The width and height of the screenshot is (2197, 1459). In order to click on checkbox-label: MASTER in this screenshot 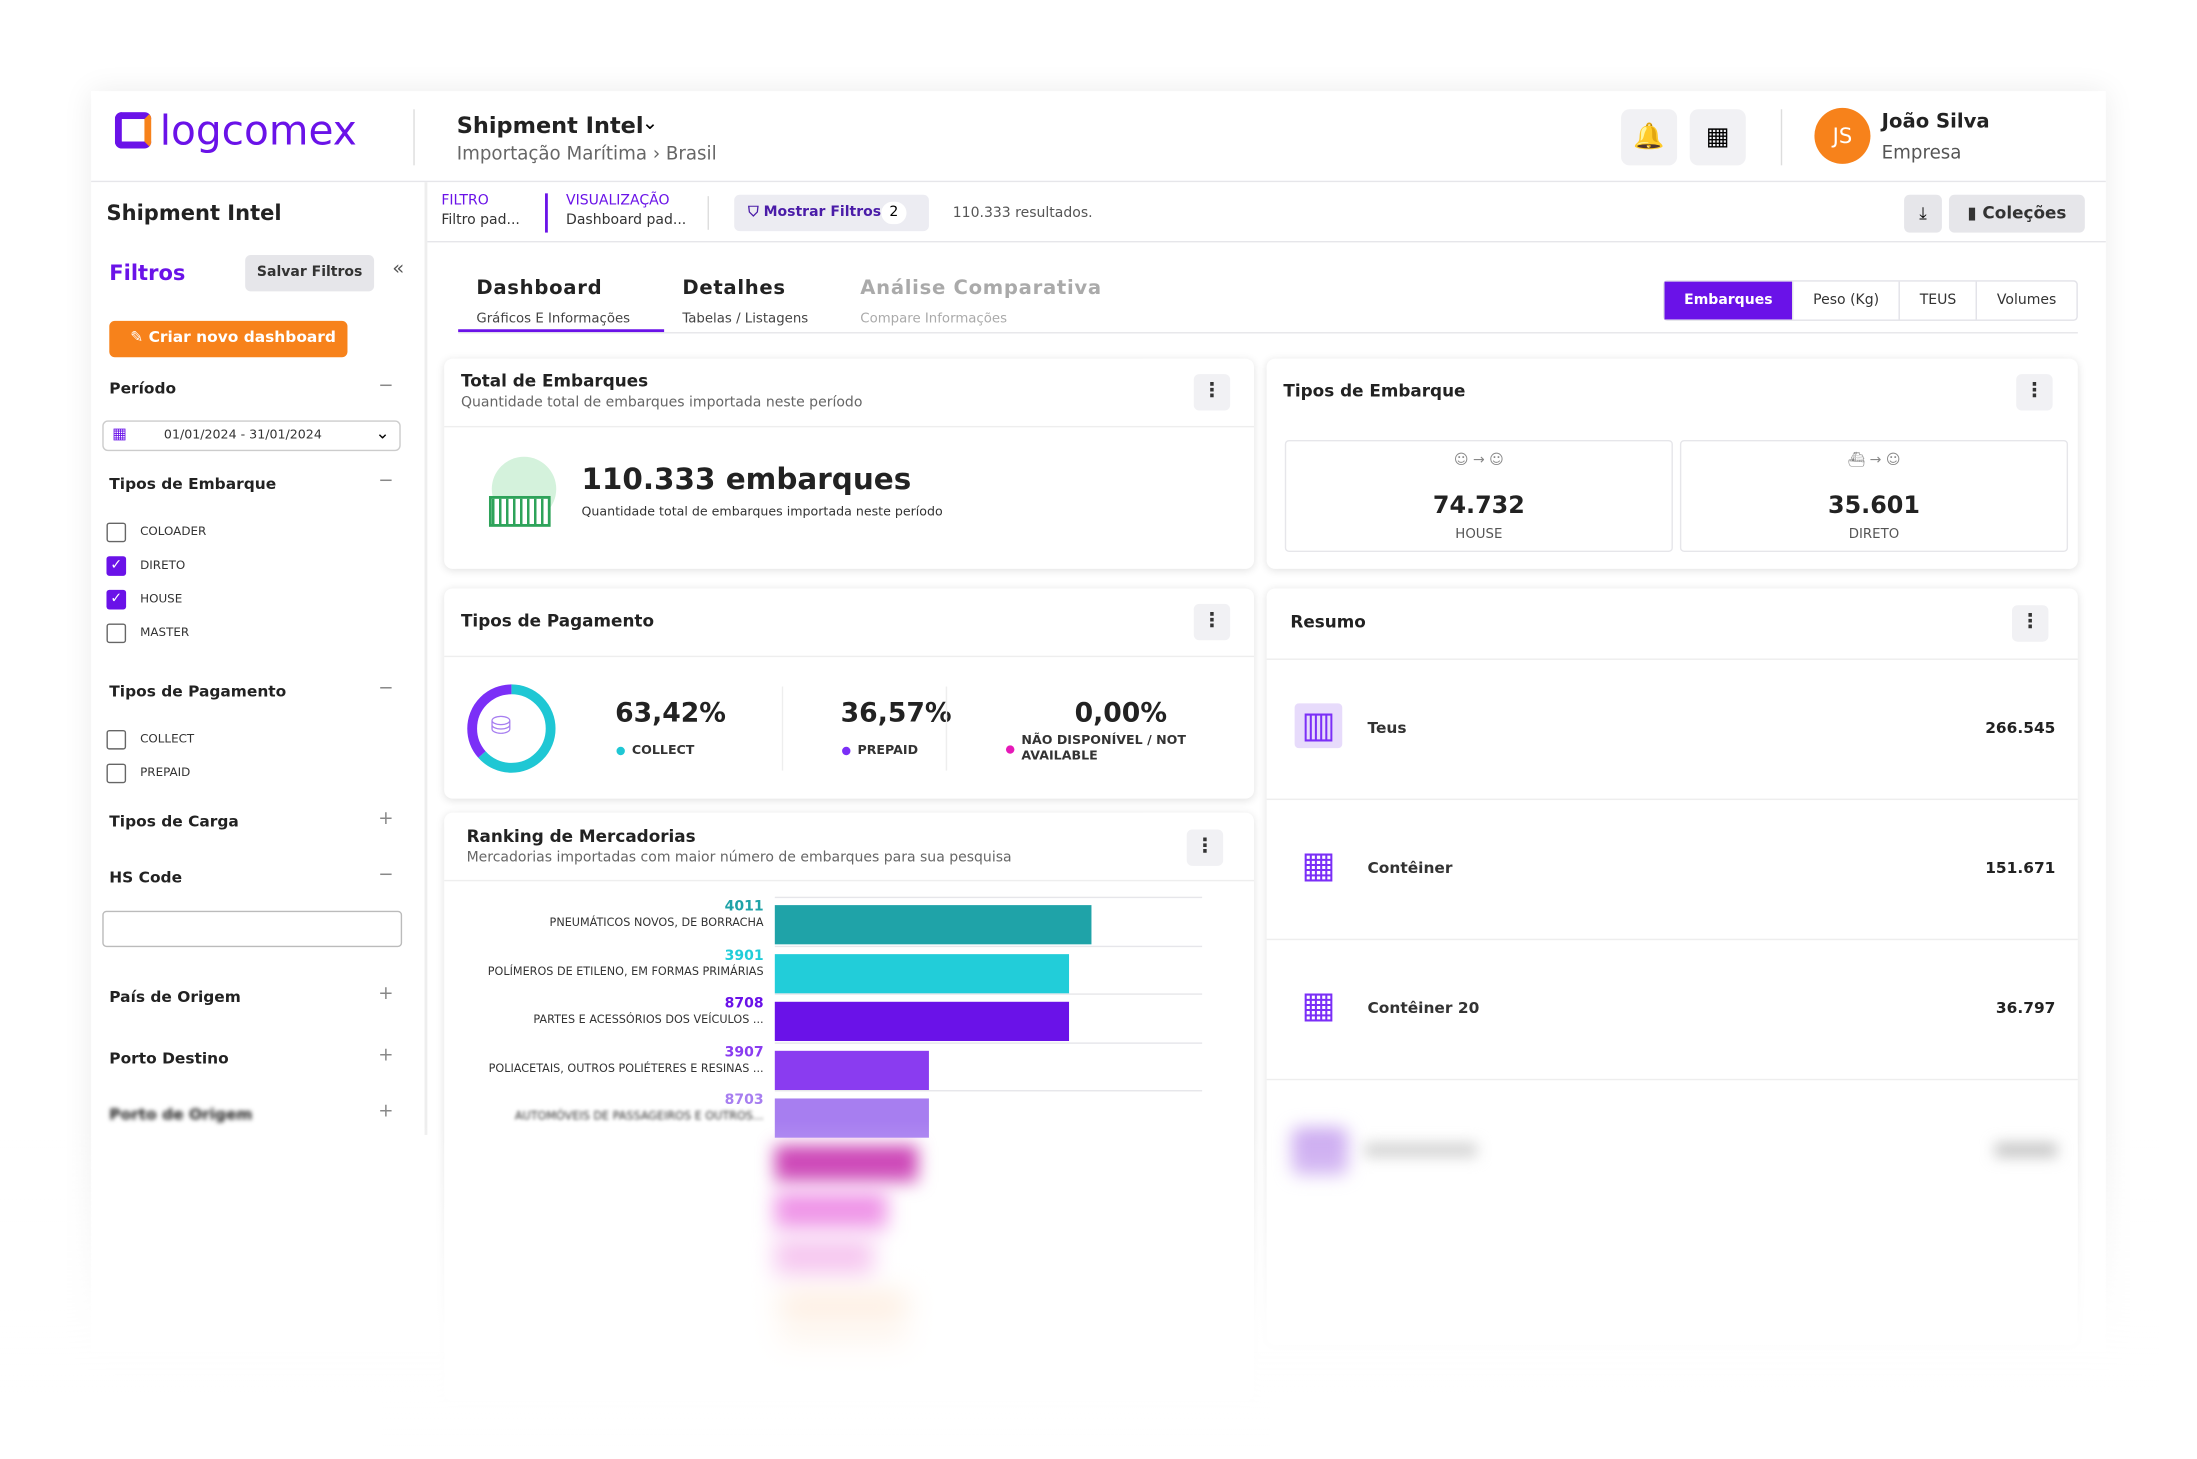, I will do `click(165, 633)`.